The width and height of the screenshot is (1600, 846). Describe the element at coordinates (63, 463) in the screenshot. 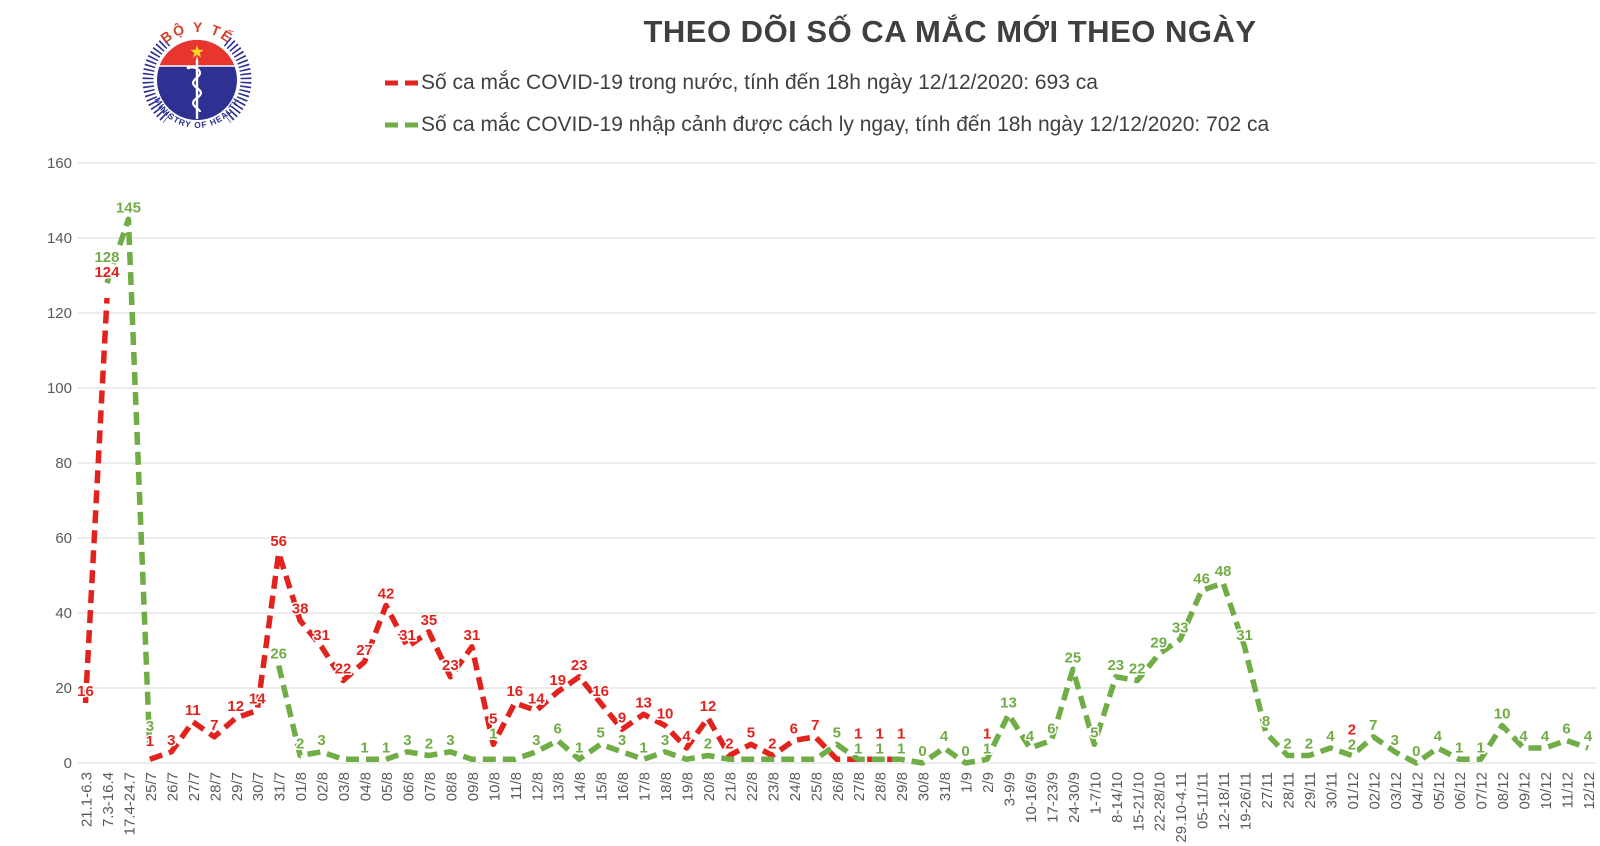

I see `y-tick-label: 80` at that location.